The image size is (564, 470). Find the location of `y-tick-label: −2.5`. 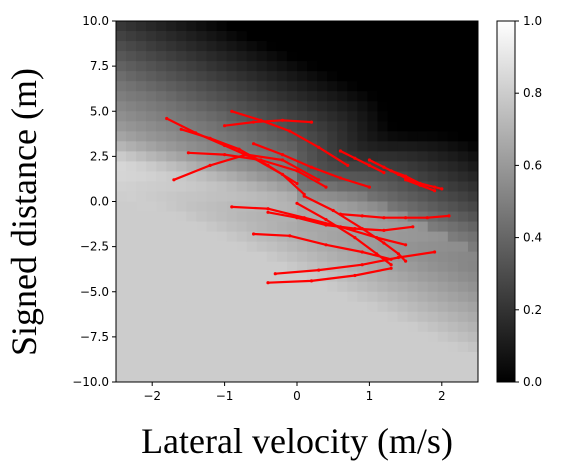

y-tick-label: −2.5 is located at coordinates (94, 247).